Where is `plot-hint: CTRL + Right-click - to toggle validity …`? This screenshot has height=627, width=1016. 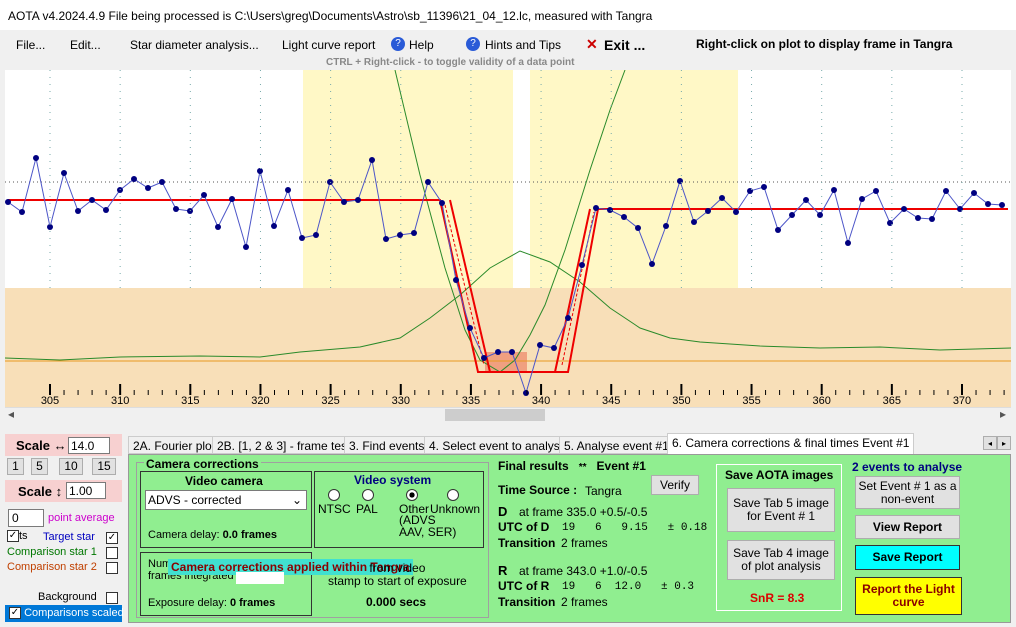 plot-hint: CTRL + Right-click - to toggle validity … is located at coordinates (450, 62).